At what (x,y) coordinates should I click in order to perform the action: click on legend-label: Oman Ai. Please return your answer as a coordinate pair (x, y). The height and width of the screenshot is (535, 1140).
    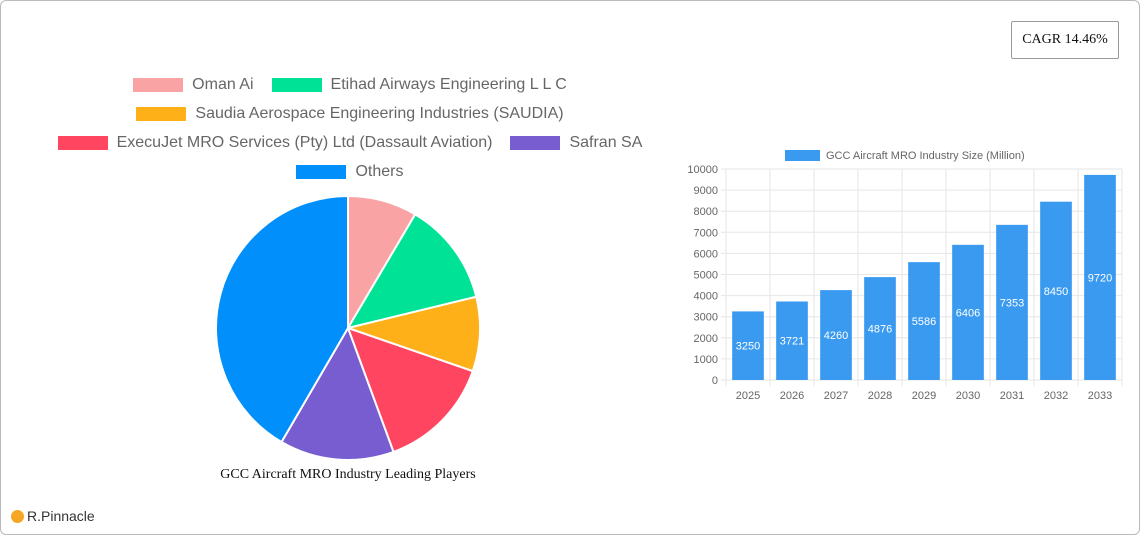
    Looking at the image, I should click on (223, 84).